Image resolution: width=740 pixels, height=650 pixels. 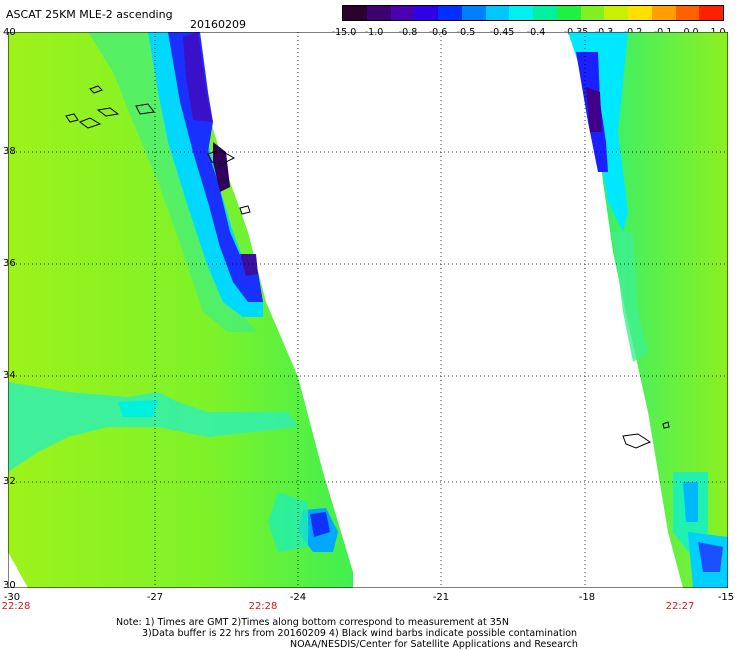 What do you see at coordinates (680, 606) in the screenshot?
I see `pass-time-label: 22:27` at bounding box center [680, 606].